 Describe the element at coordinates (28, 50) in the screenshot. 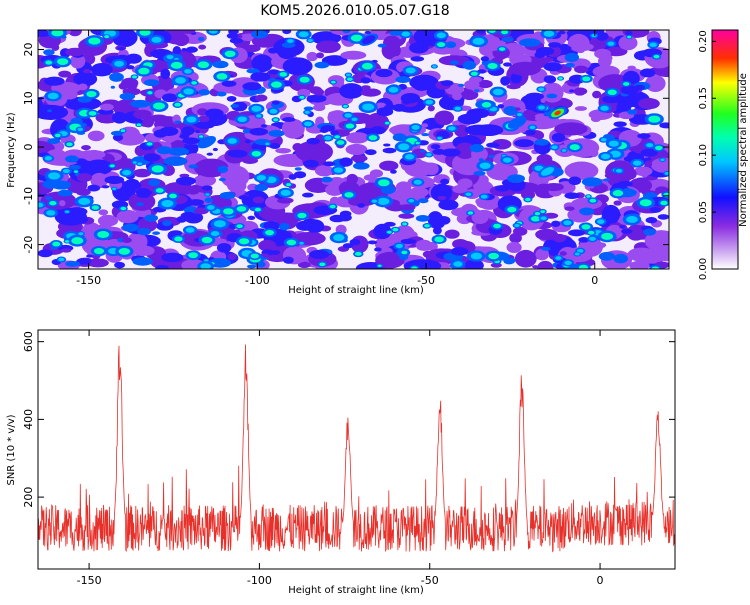

I see `spectrogram-ytick-label: 20` at that location.